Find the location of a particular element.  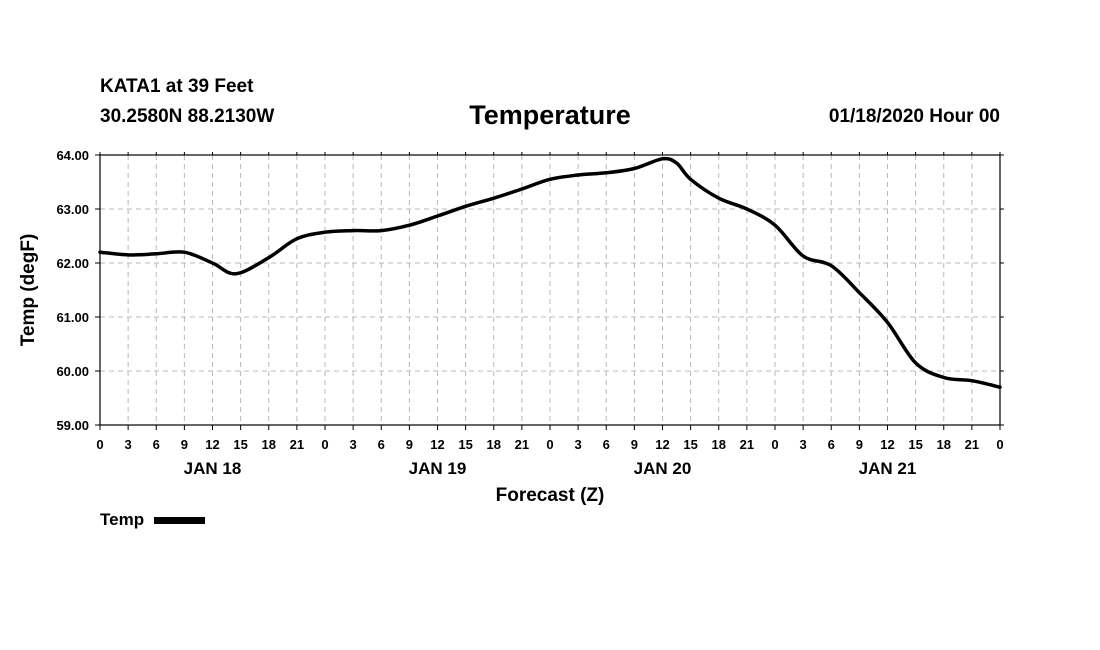

y-tick-label: 64.00 is located at coordinates (72, 155).